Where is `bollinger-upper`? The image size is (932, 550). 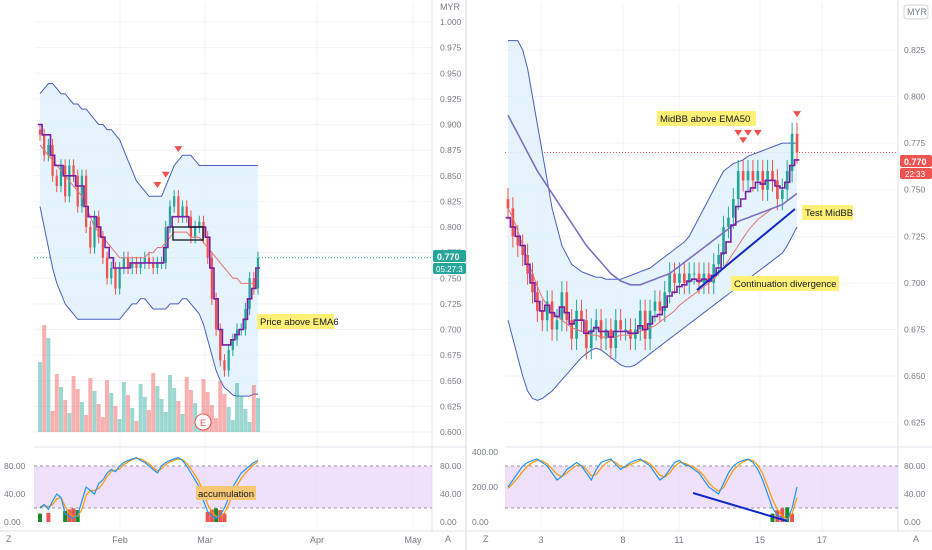 bollinger-upper is located at coordinates (148, 140).